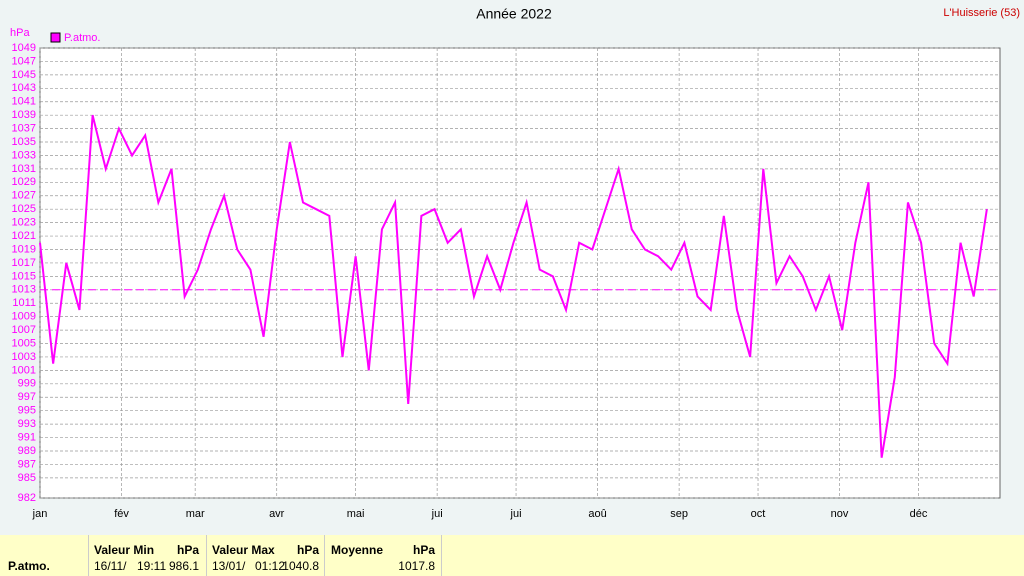 The image size is (1024, 576). Describe the element at coordinates (55, 37) in the screenshot. I see `legend-swatch` at that location.